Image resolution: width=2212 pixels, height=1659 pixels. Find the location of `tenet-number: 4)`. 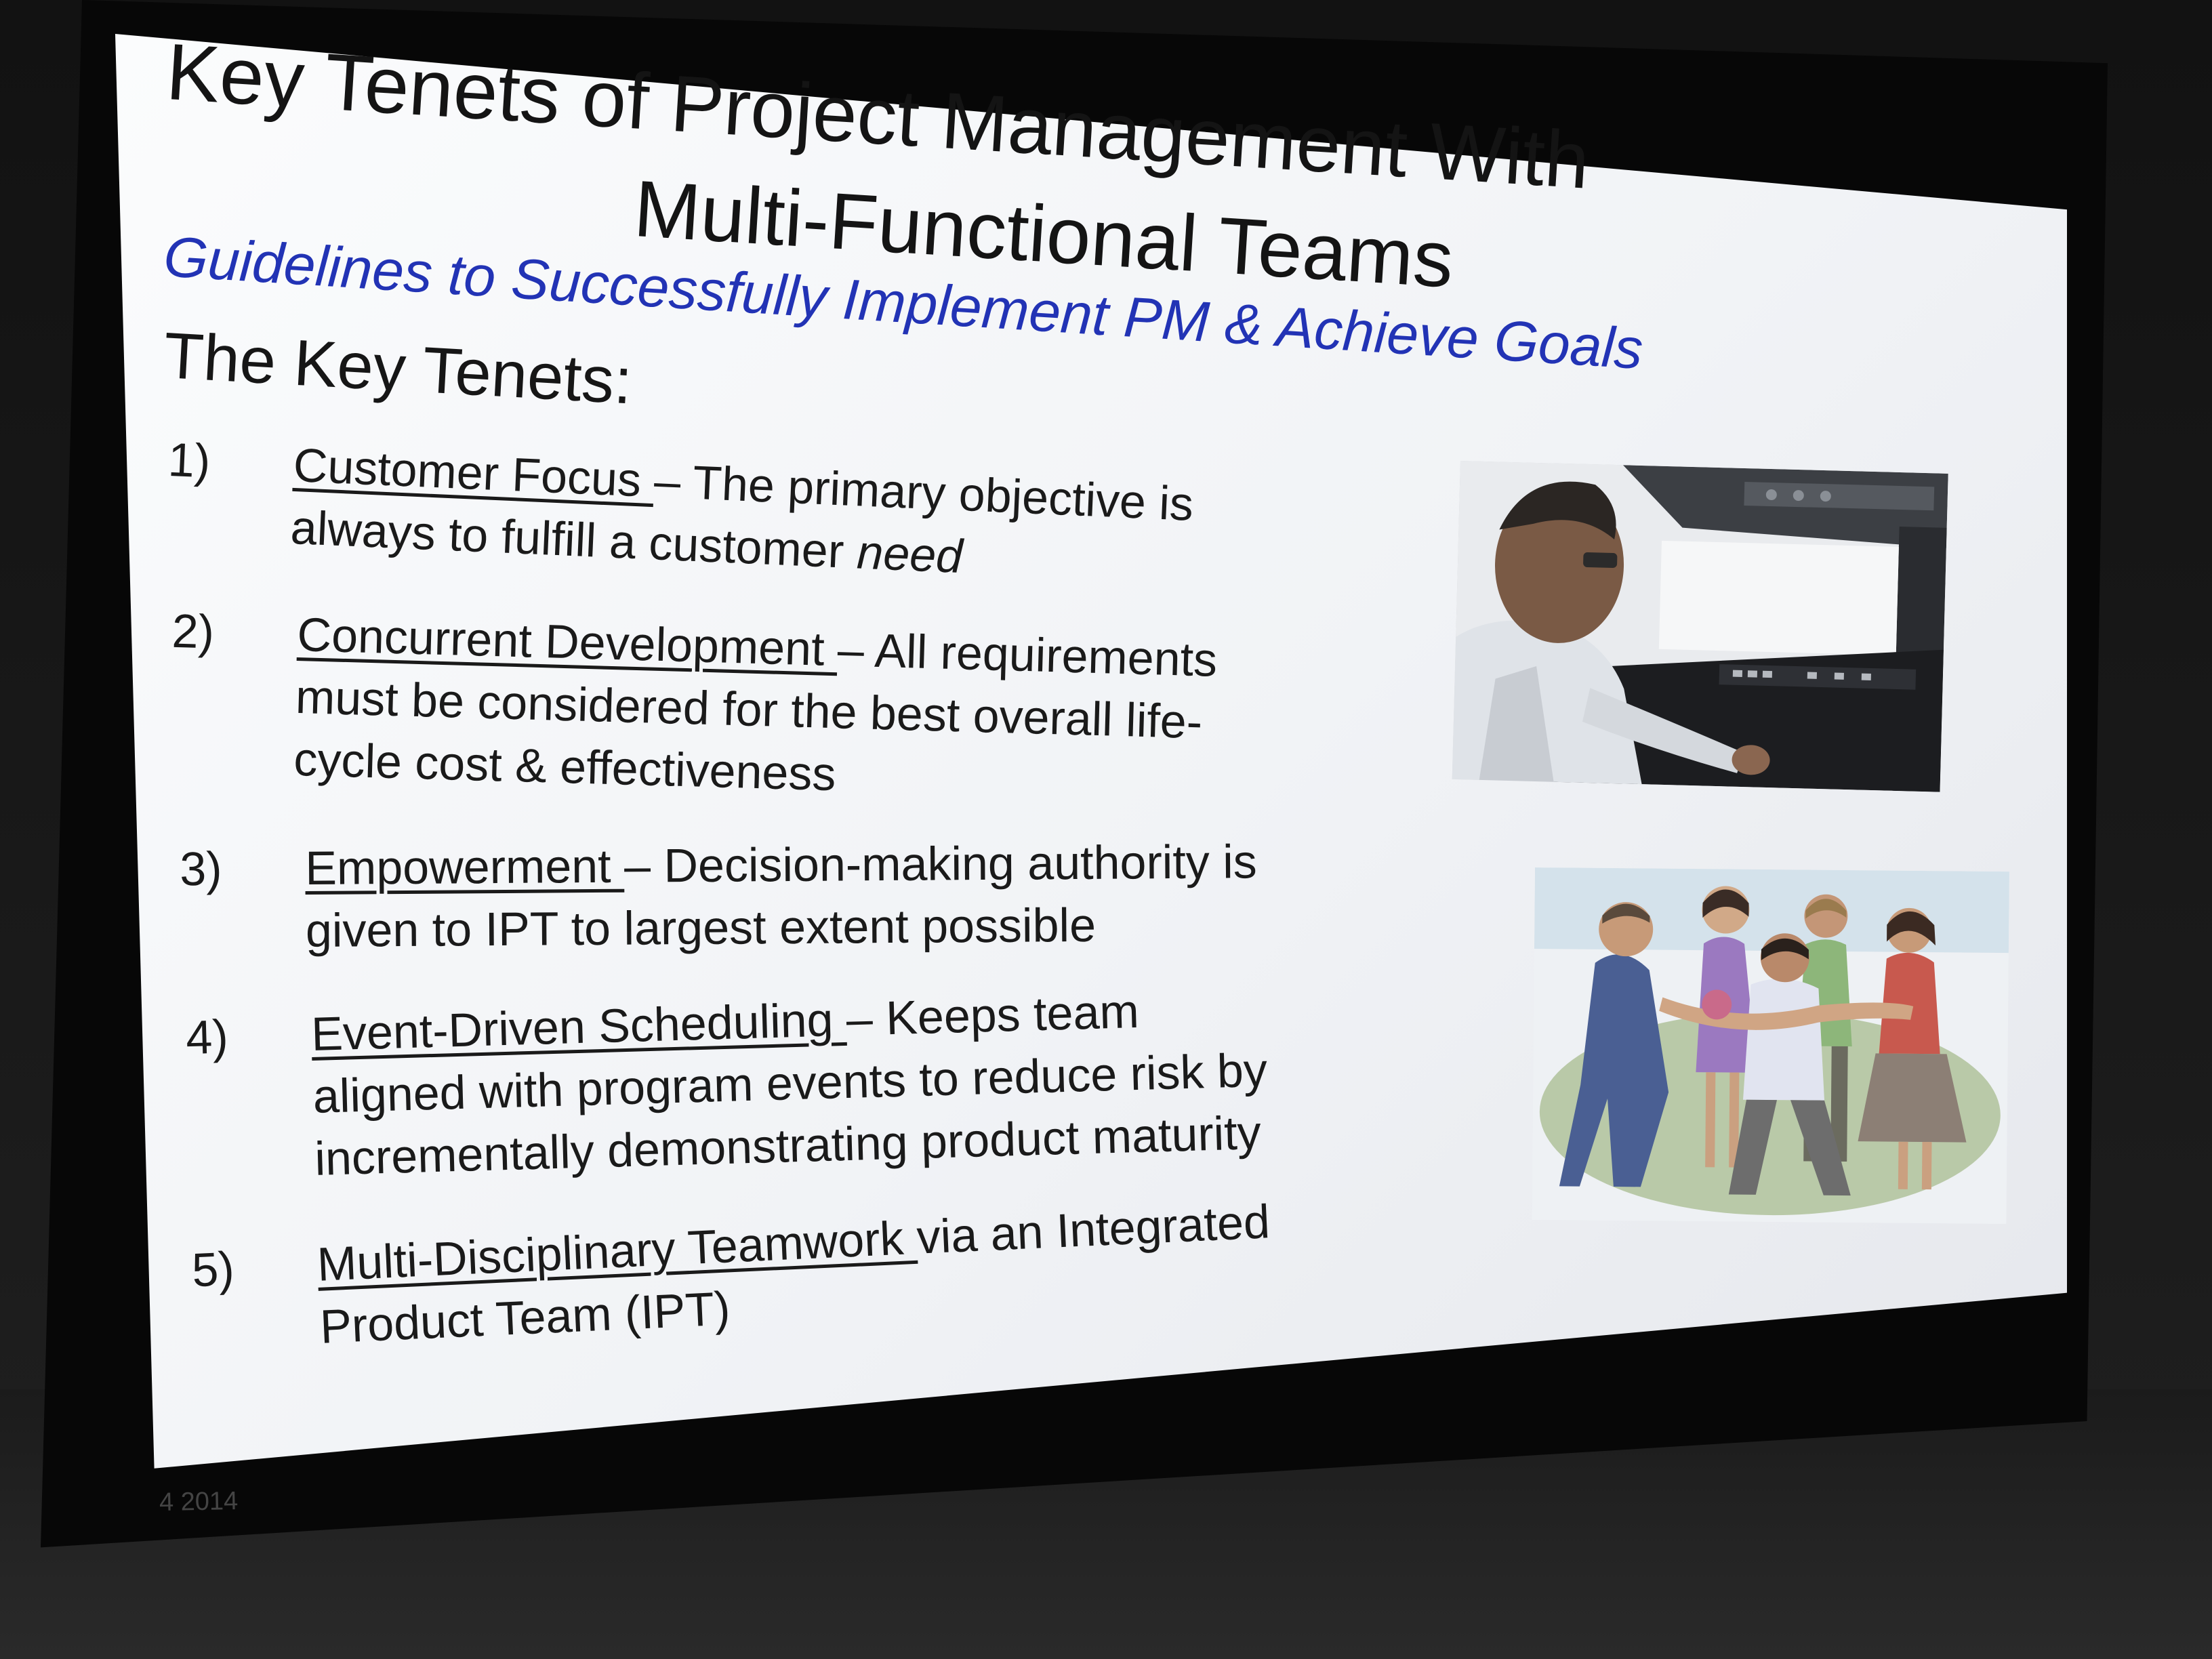

tenet-number: 4) is located at coordinates (207, 1037).